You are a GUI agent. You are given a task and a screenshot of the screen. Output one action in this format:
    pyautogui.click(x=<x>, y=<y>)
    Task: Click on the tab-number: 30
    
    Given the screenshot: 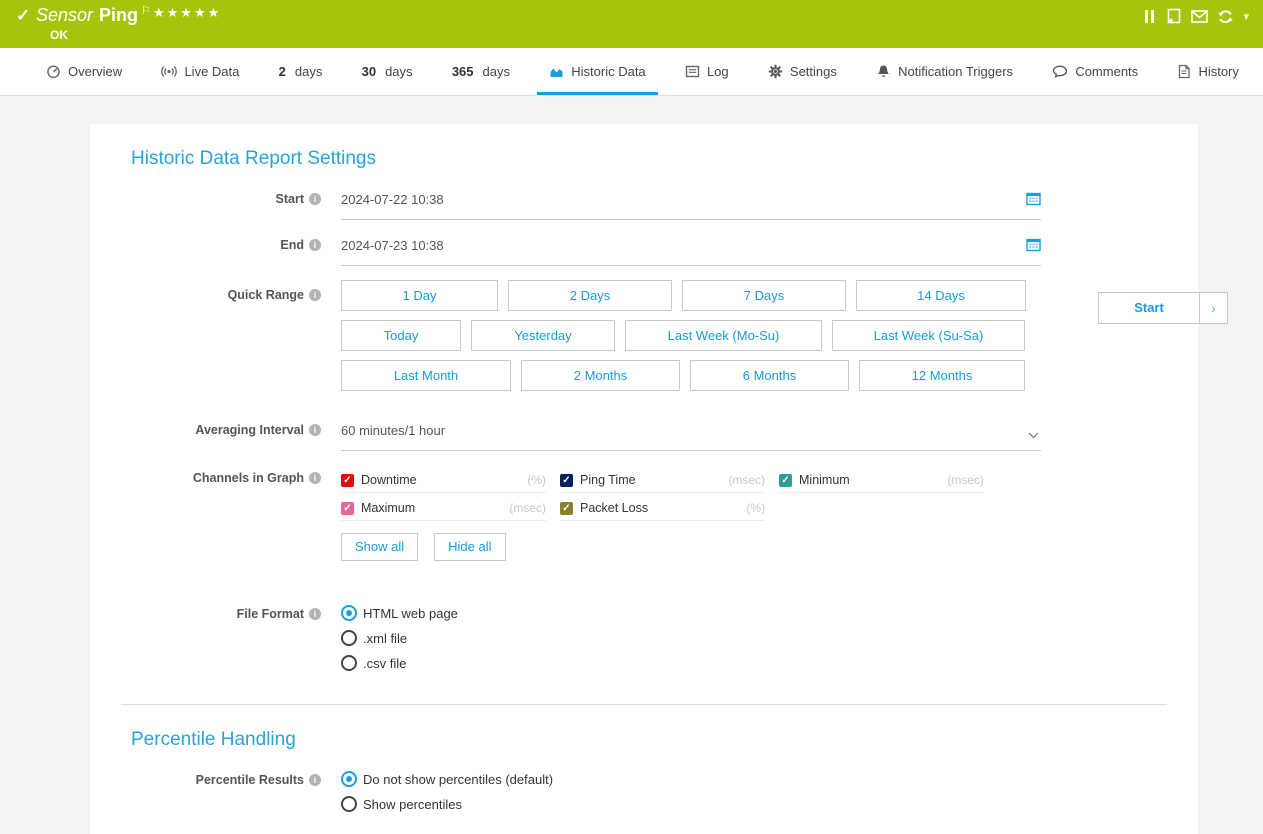 What is the action you would take?
    pyautogui.click(x=369, y=71)
    